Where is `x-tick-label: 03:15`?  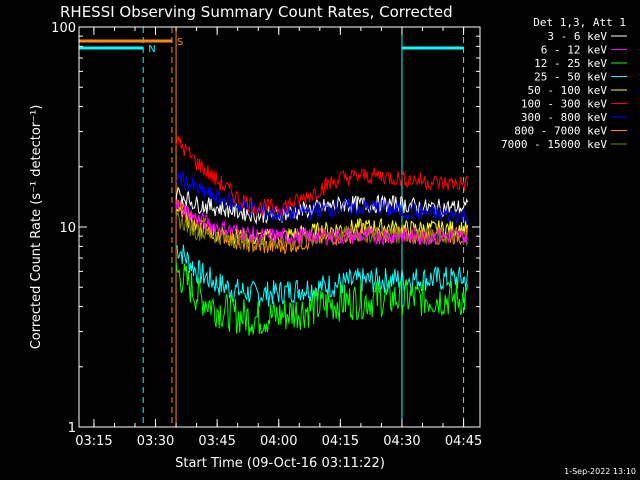 x-tick-label: 03:15 is located at coordinates (93, 441).